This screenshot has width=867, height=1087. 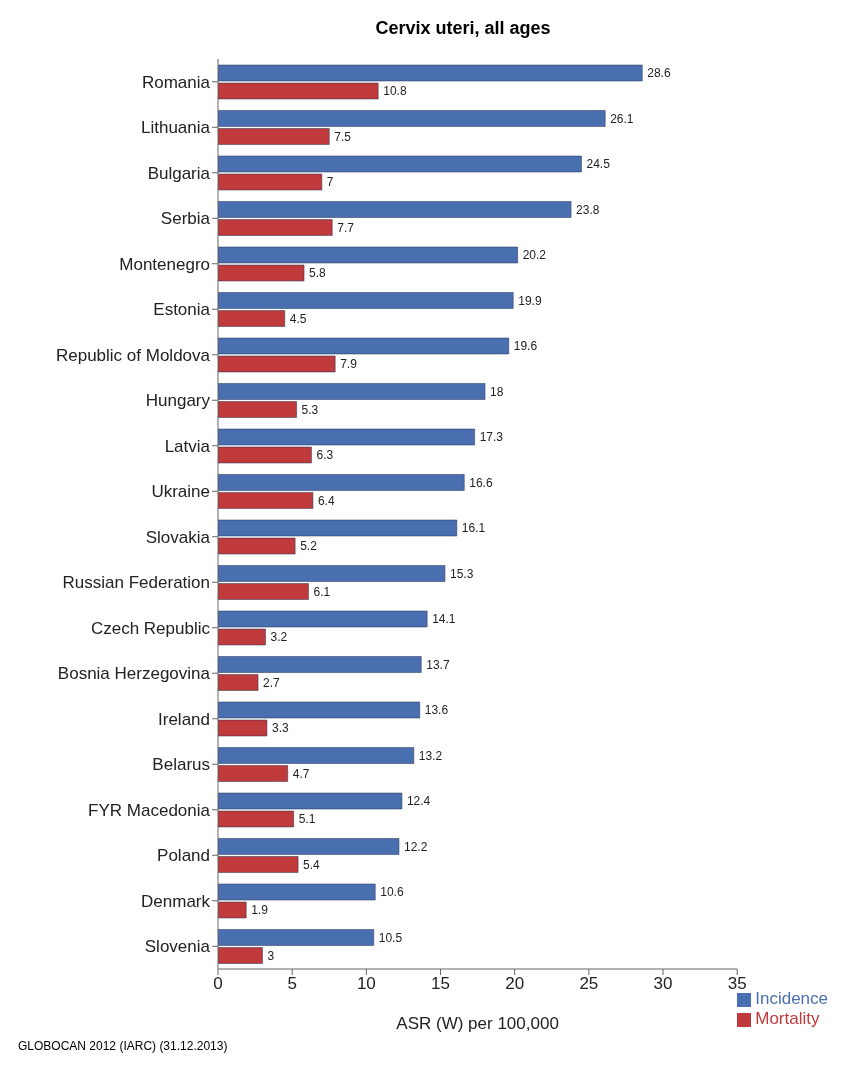 I want to click on data-label: 18, so click(x=497, y=391).